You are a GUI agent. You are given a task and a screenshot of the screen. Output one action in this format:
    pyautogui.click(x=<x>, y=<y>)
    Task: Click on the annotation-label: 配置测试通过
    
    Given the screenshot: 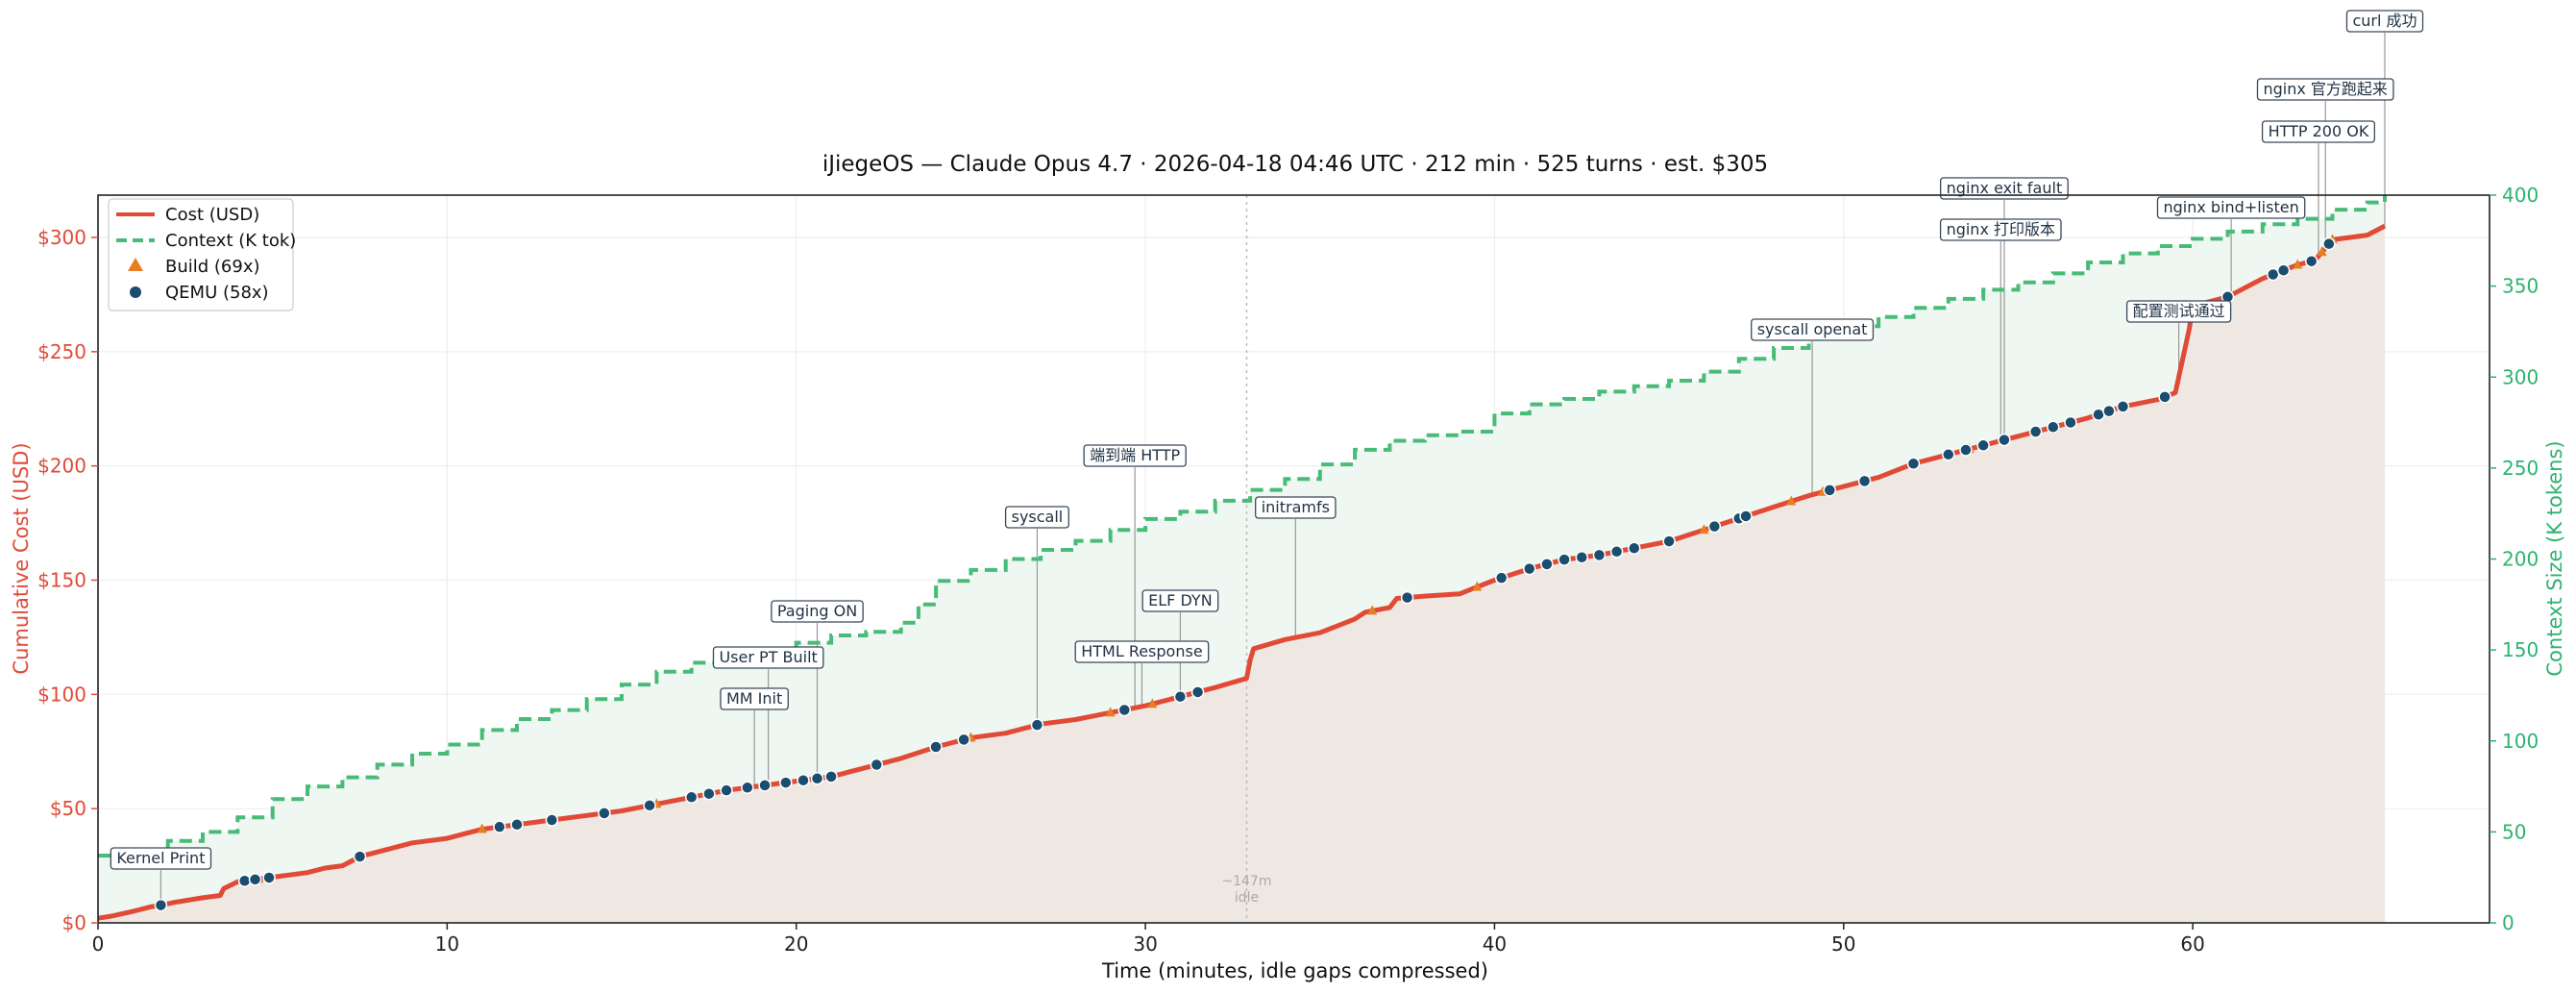 What is the action you would take?
    pyautogui.click(x=2179, y=311)
    